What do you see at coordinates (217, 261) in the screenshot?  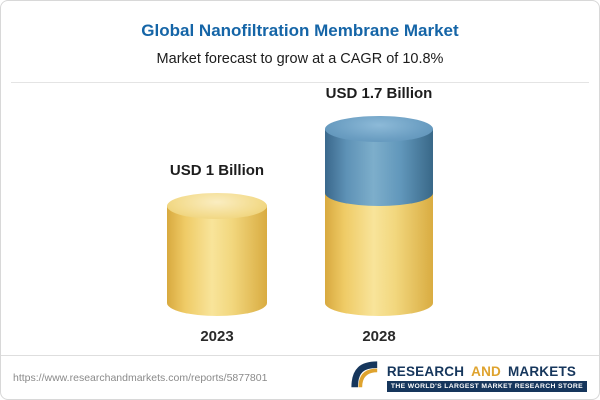 I see `cylinder-2023-body` at bounding box center [217, 261].